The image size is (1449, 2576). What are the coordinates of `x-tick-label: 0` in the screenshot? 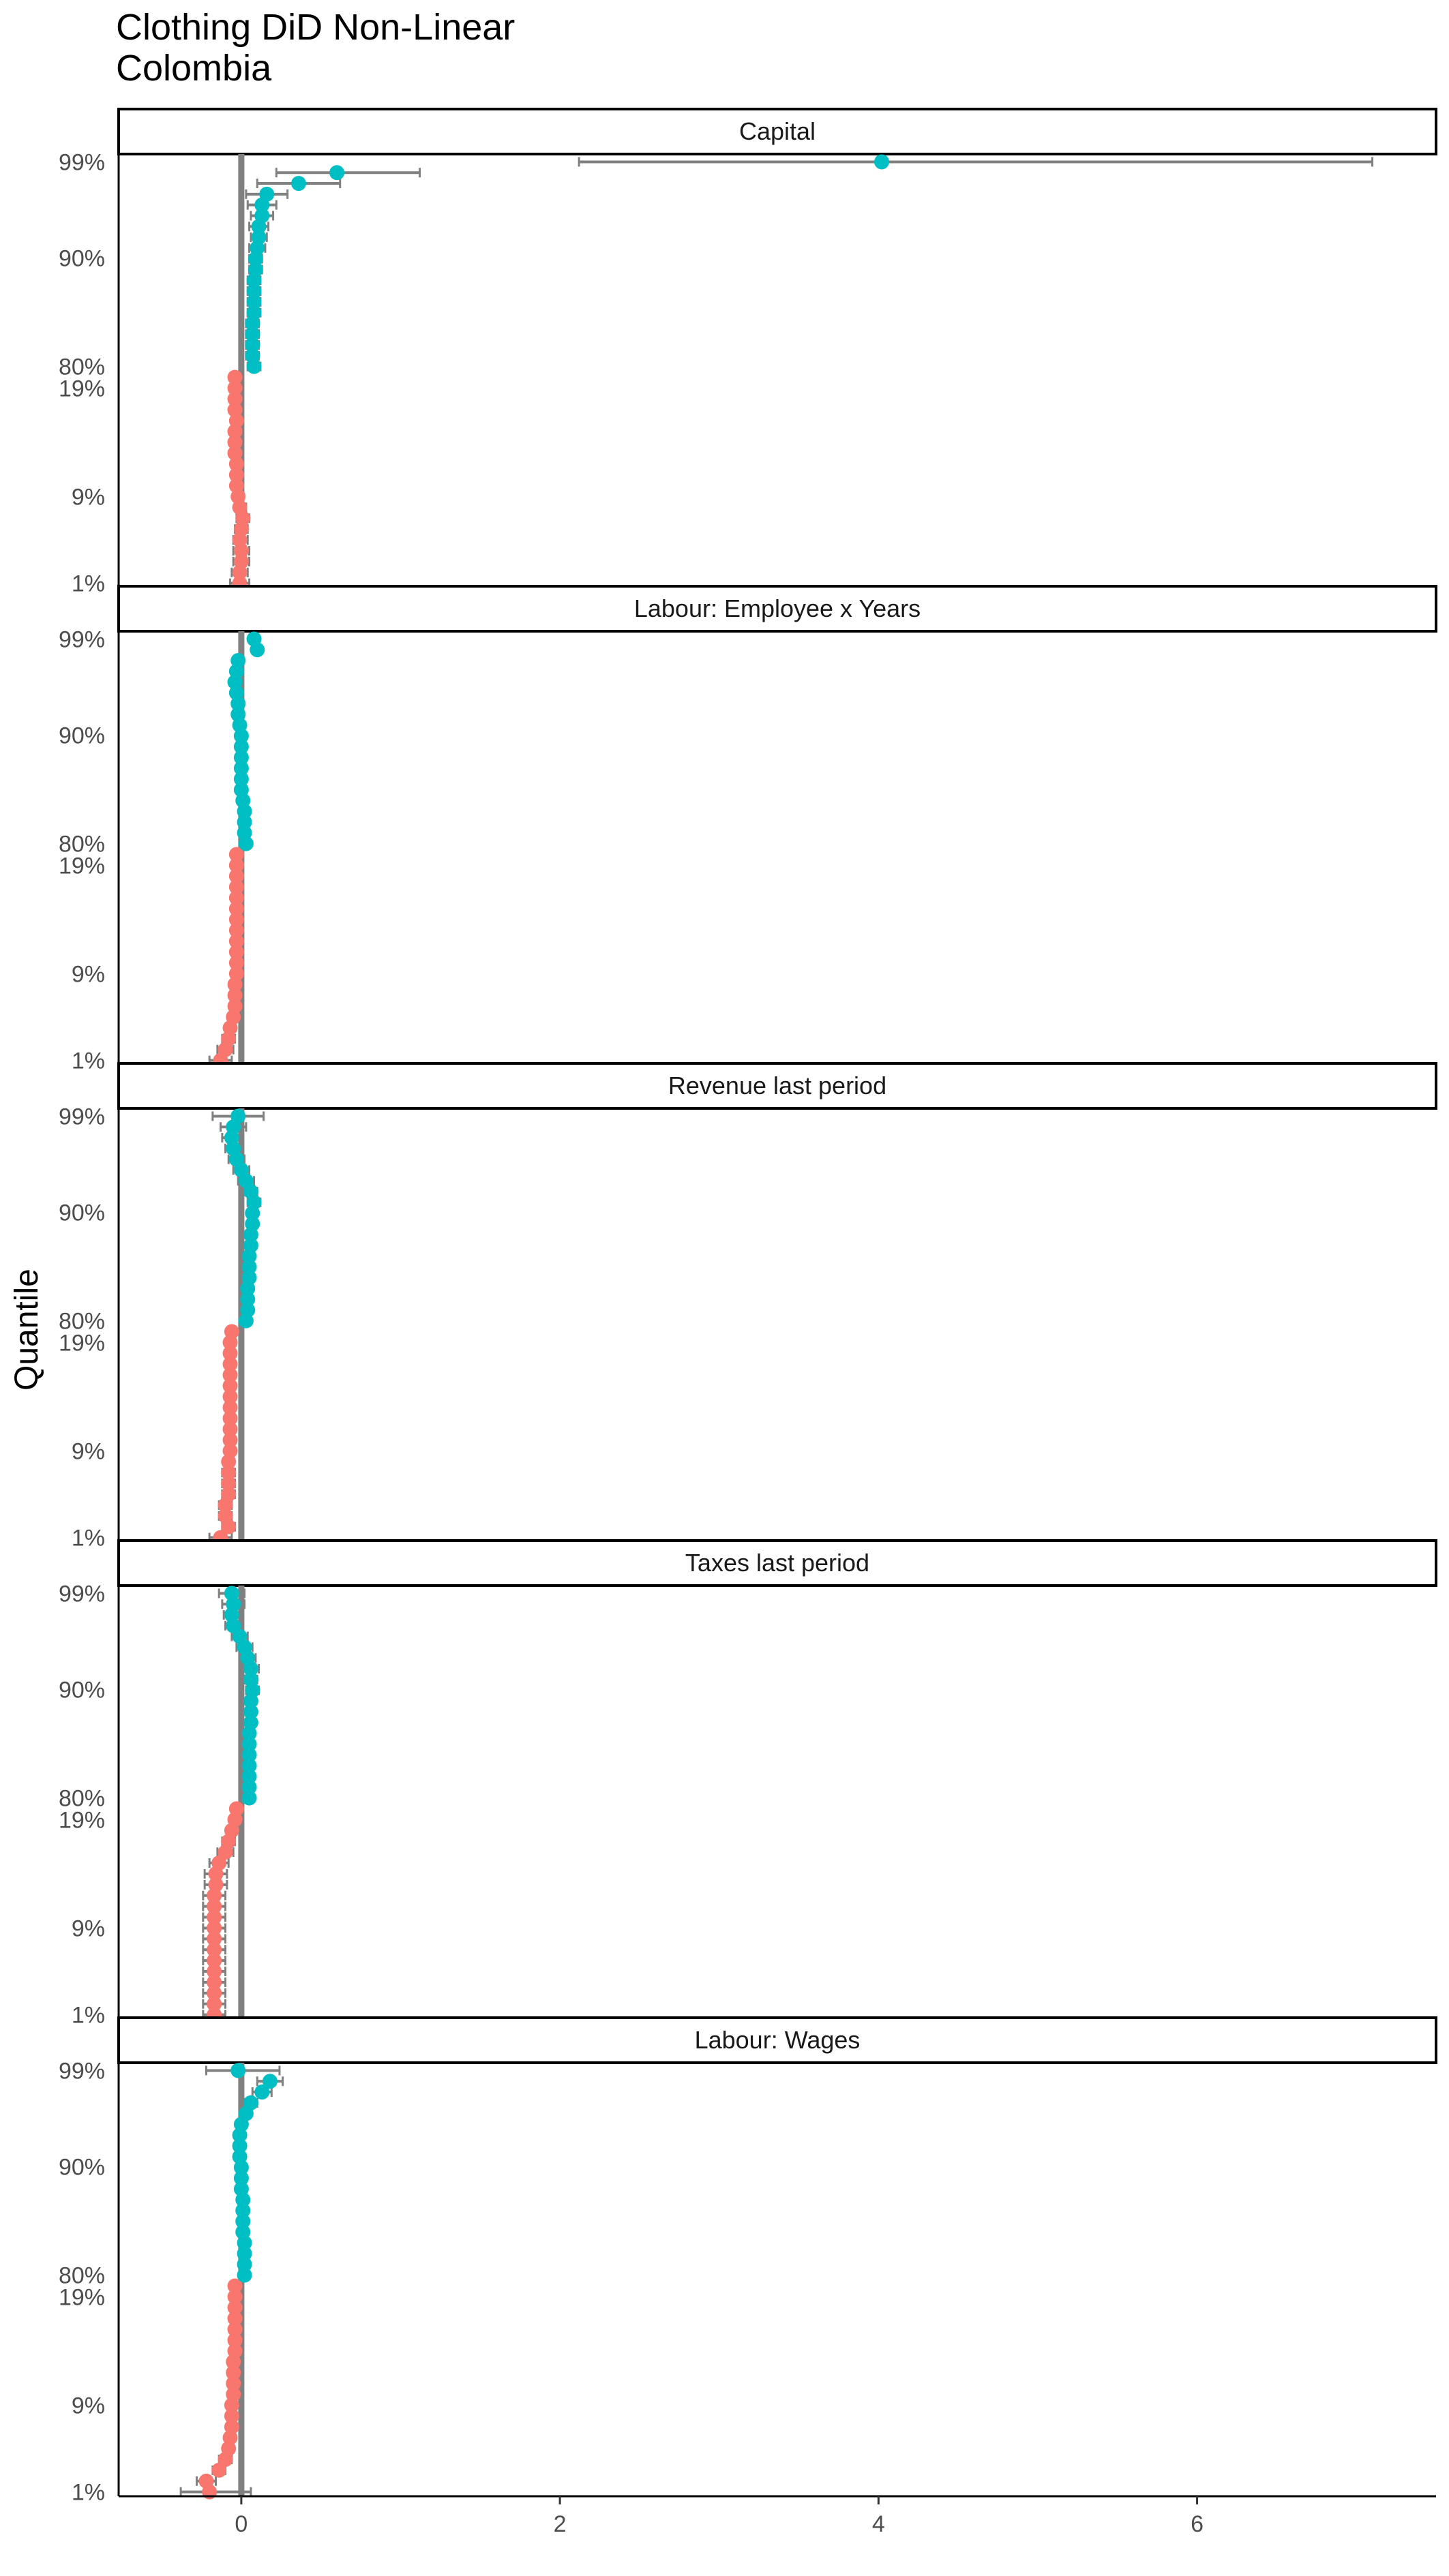 It's located at (242, 2524).